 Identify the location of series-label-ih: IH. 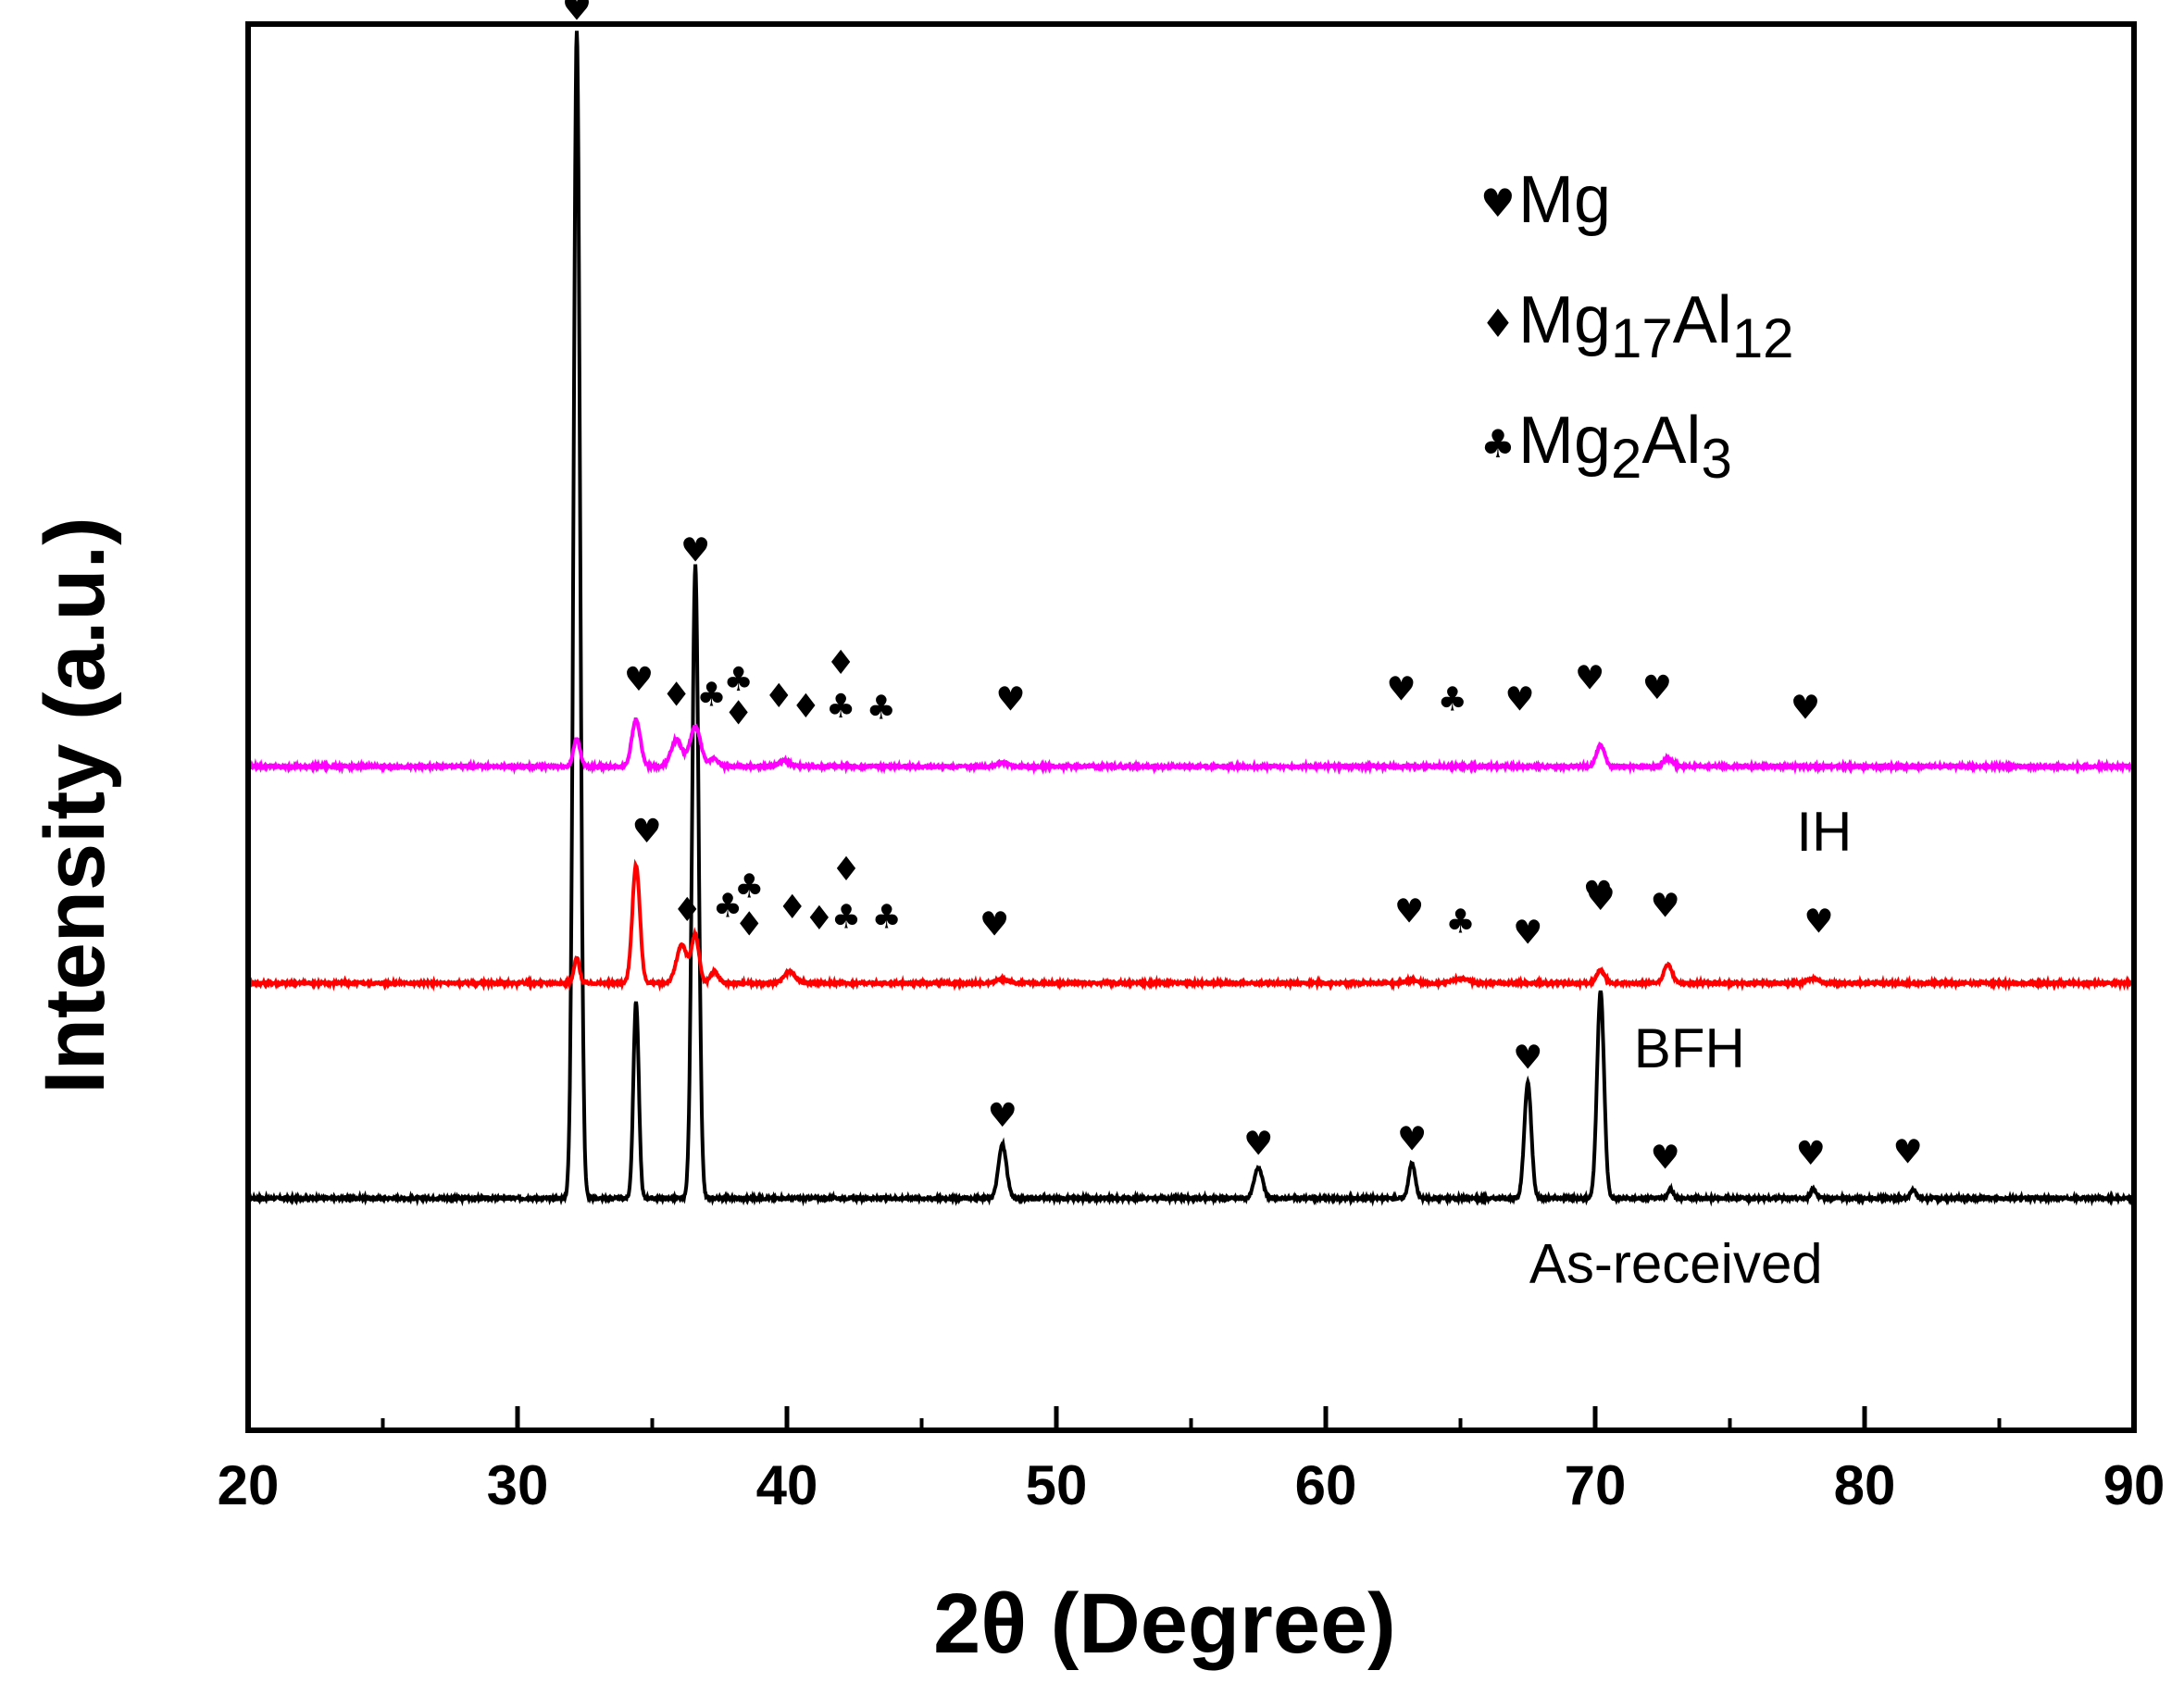
(1824, 832).